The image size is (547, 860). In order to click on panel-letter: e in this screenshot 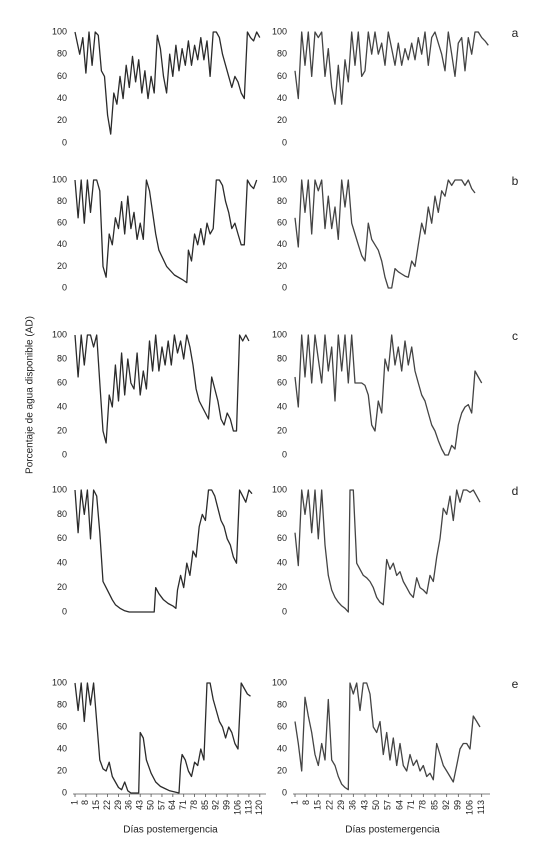, I will do `click(515, 684)`.